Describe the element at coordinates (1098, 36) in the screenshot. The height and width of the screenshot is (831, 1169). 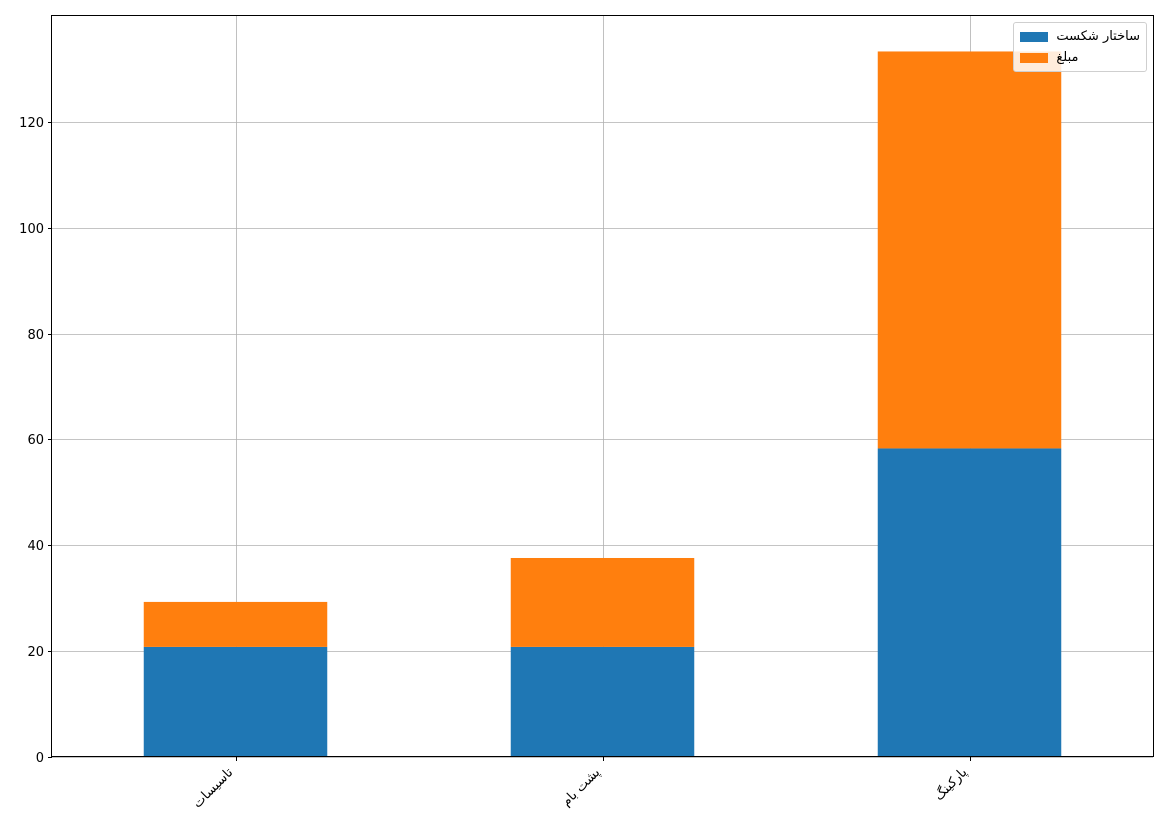
I see `legend-label-series-1: ساختار شکست` at that location.